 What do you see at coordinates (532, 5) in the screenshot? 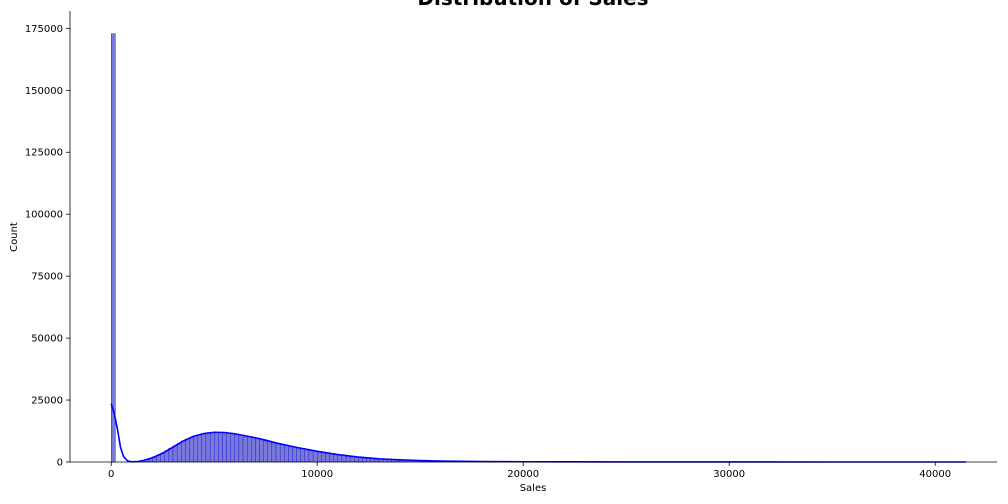
I see `chart-title: Distribution of Sales` at bounding box center [532, 5].